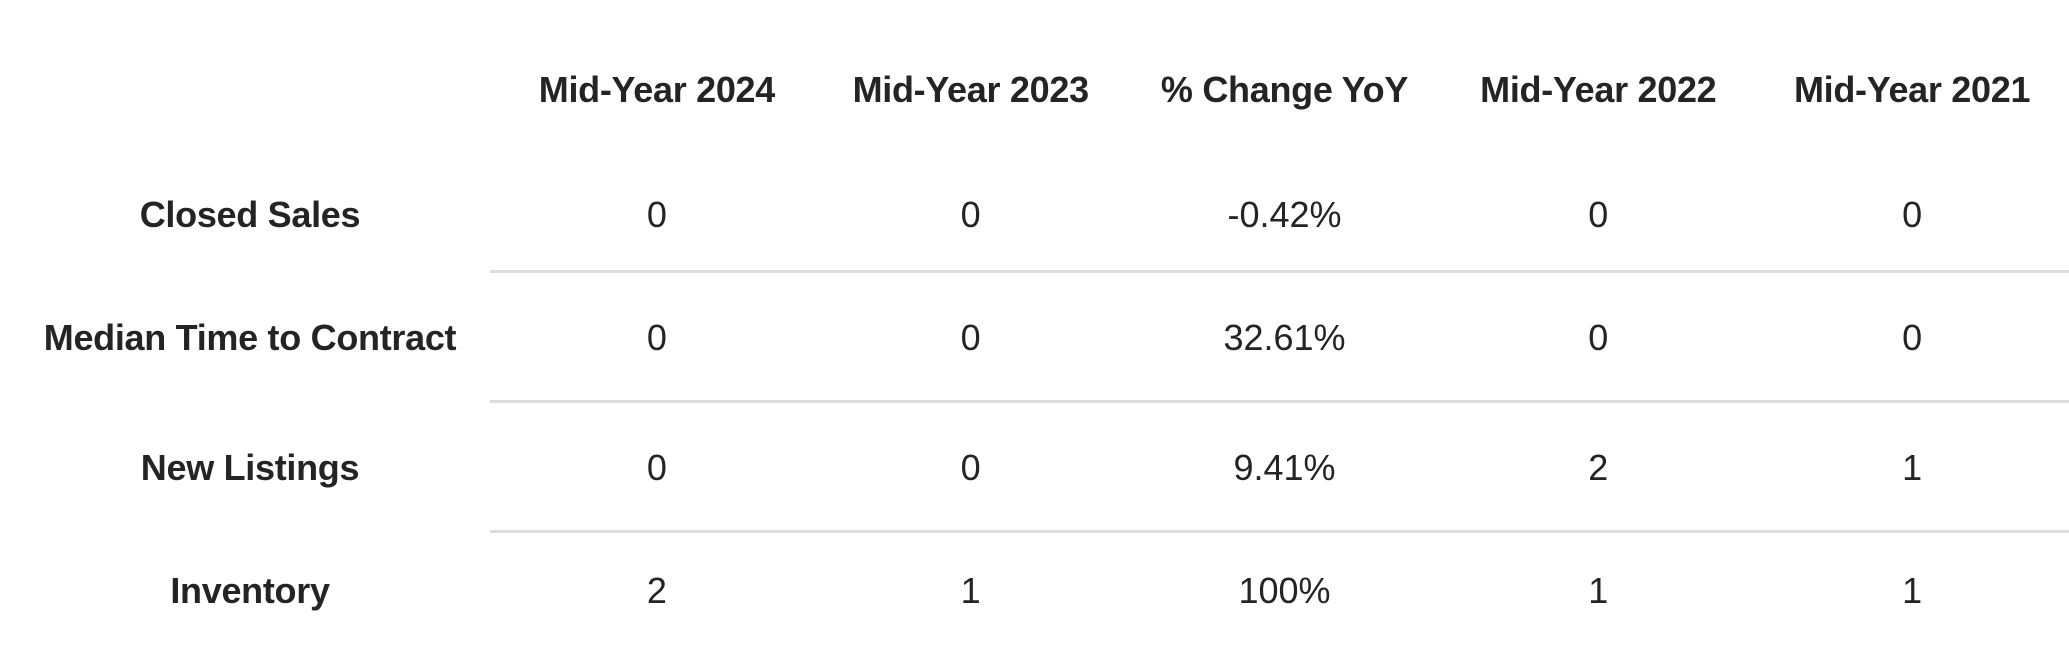 The width and height of the screenshot is (2069, 648). I want to click on row-label: Median Time to Contract, so click(250, 338).